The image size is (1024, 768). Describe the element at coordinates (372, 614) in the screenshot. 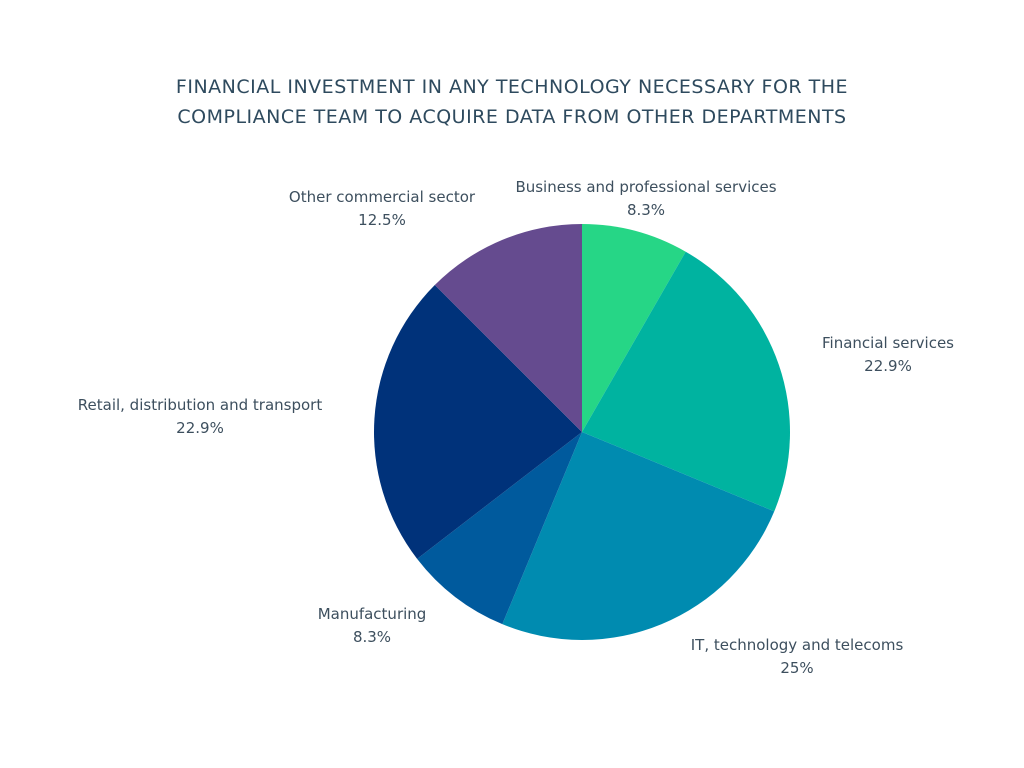

I see `slice-name-label: Manufacturing` at that location.